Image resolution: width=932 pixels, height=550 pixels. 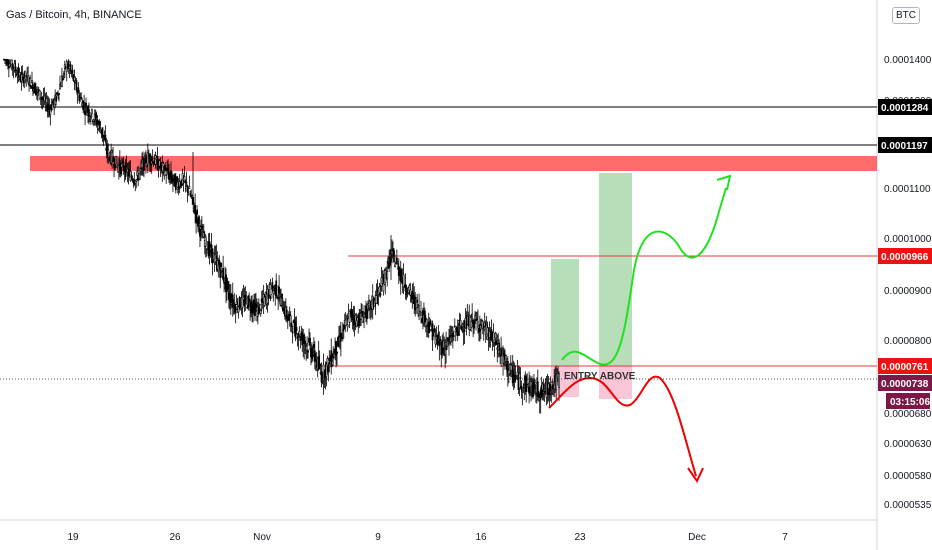 I want to click on price-label: 0.0000761, so click(x=905, y=367).